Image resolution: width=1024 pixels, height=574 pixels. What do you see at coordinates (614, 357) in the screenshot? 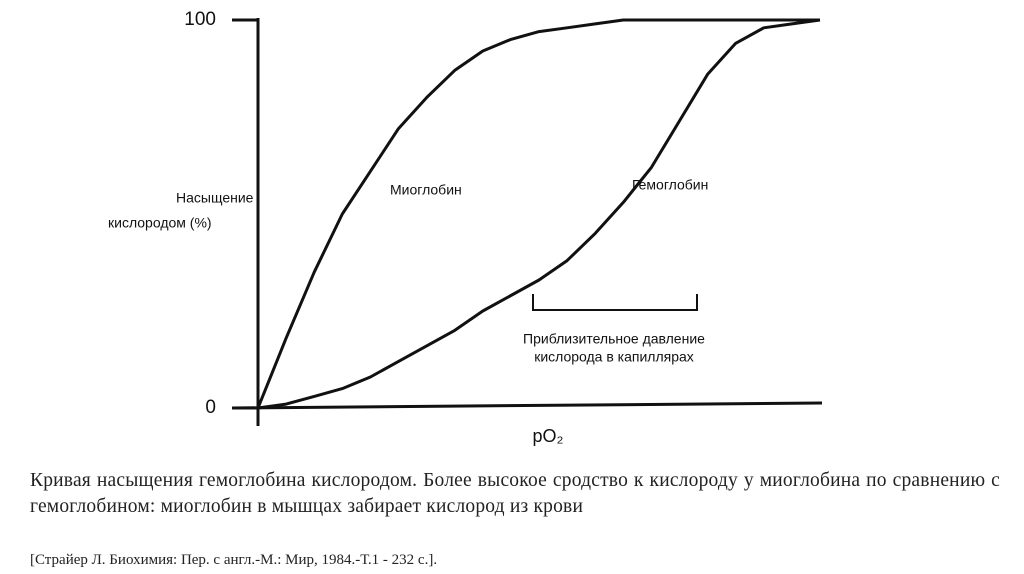
I see `annotation: кислорода в капиллярах` at bounding box center [614, 357].